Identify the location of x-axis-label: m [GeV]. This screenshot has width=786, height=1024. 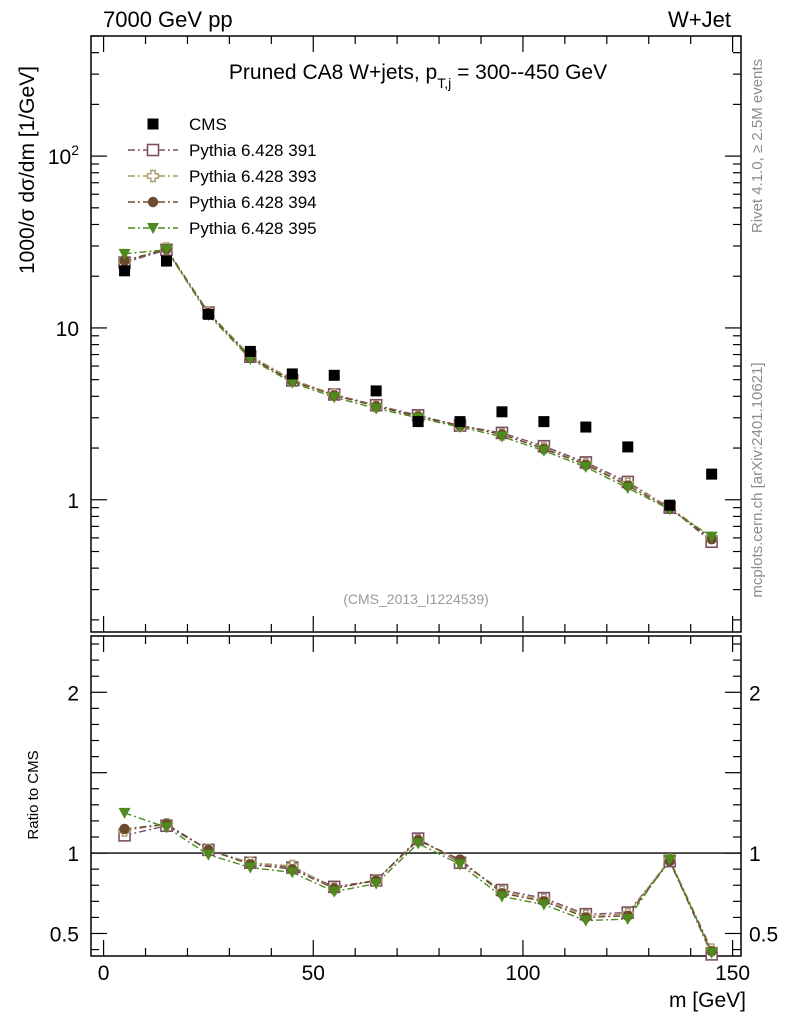
(707, 1000).